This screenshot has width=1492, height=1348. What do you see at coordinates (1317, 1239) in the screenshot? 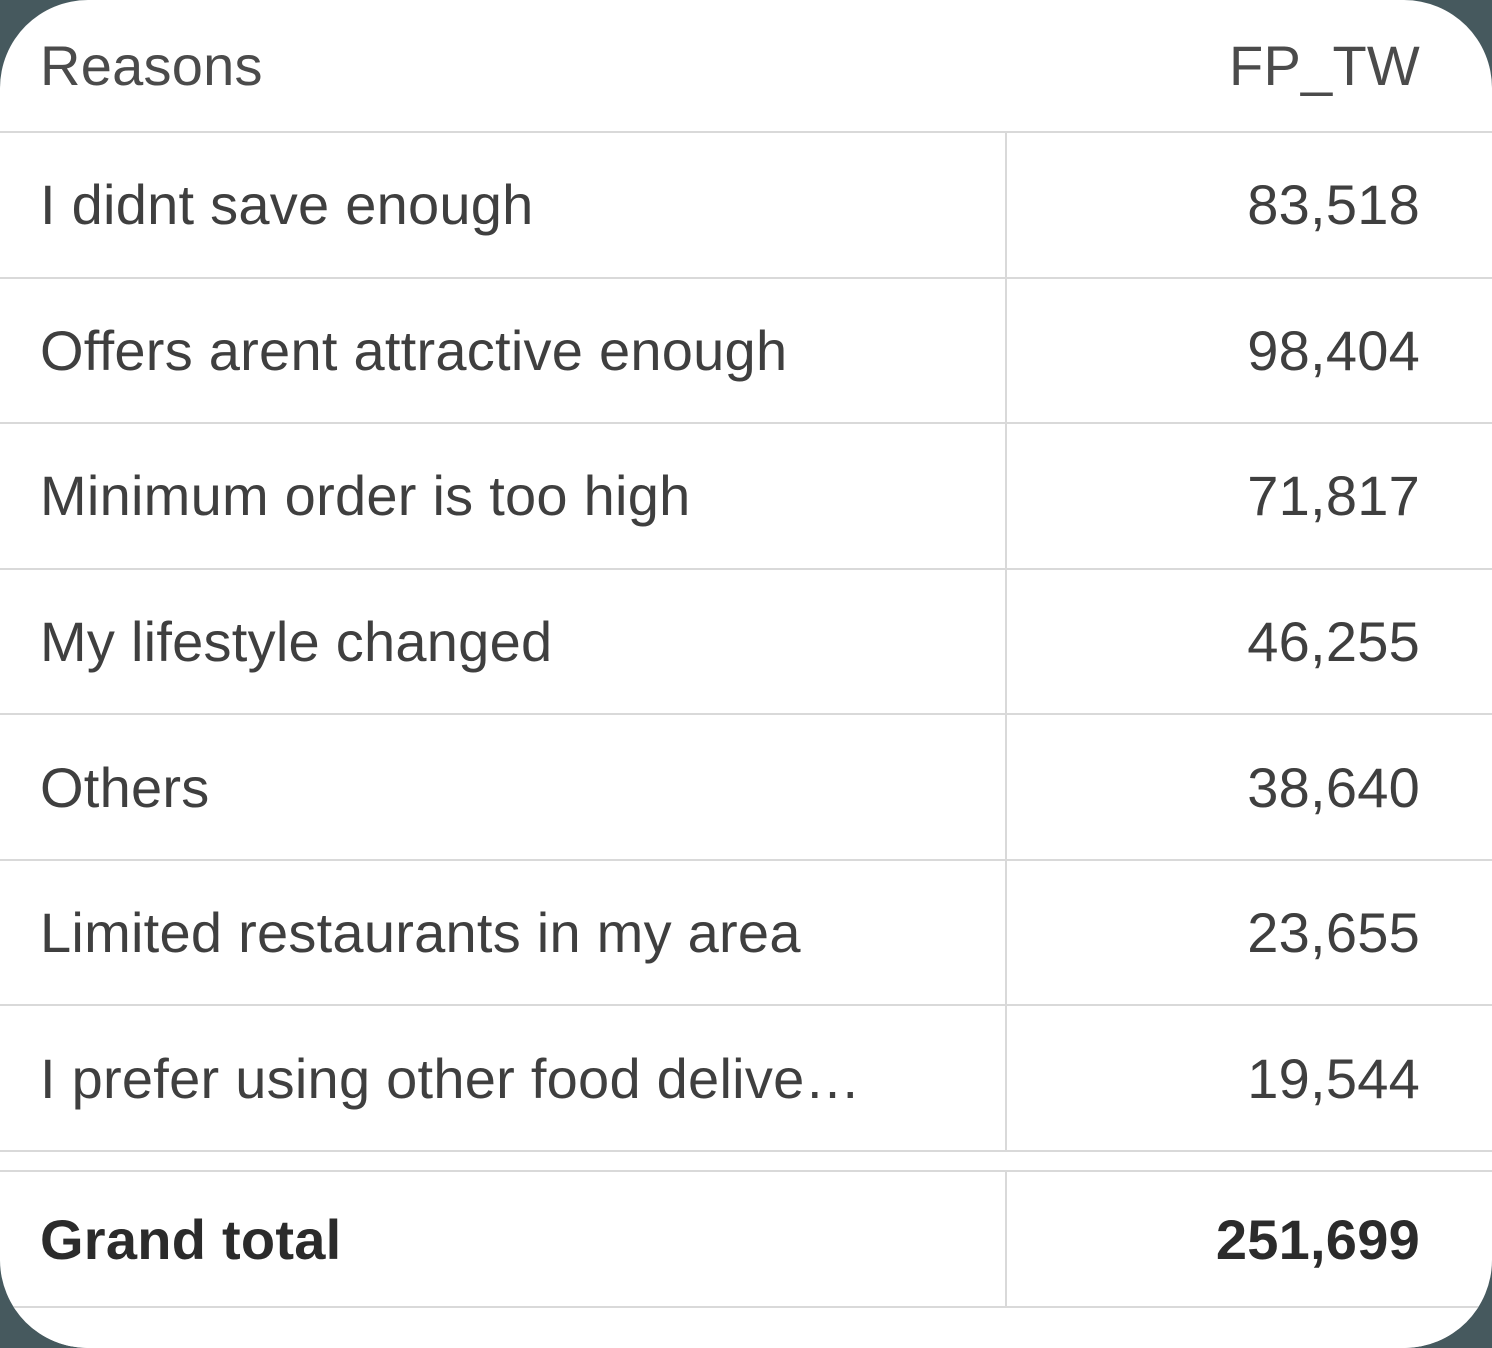
I see `grand-total-value: 251,699` at bounding box center [1317, 1239].